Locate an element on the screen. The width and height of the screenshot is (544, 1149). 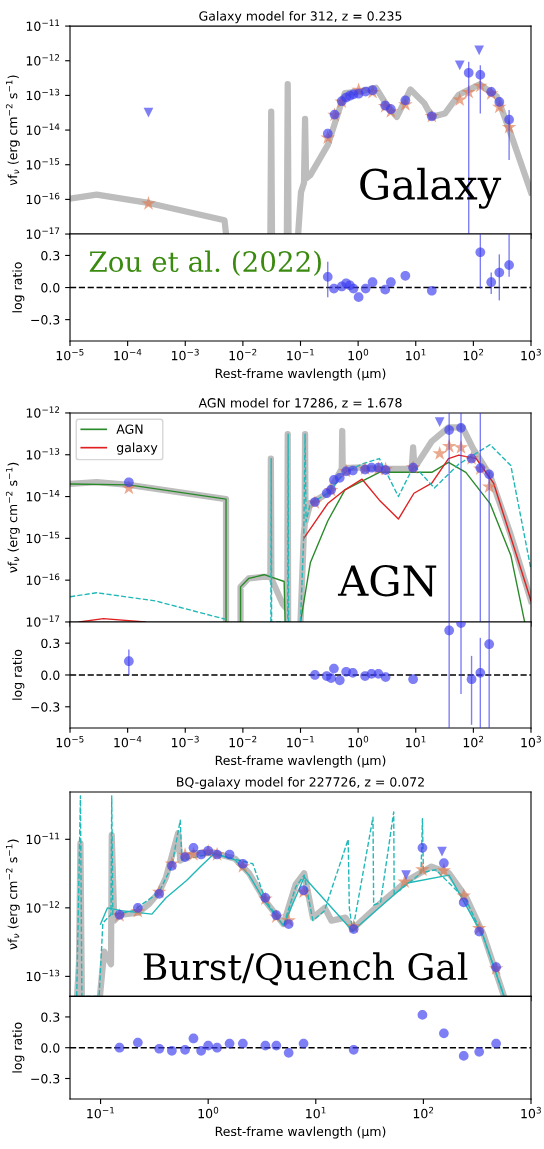
legend-label: AGN is located at coordinates (129, 429).